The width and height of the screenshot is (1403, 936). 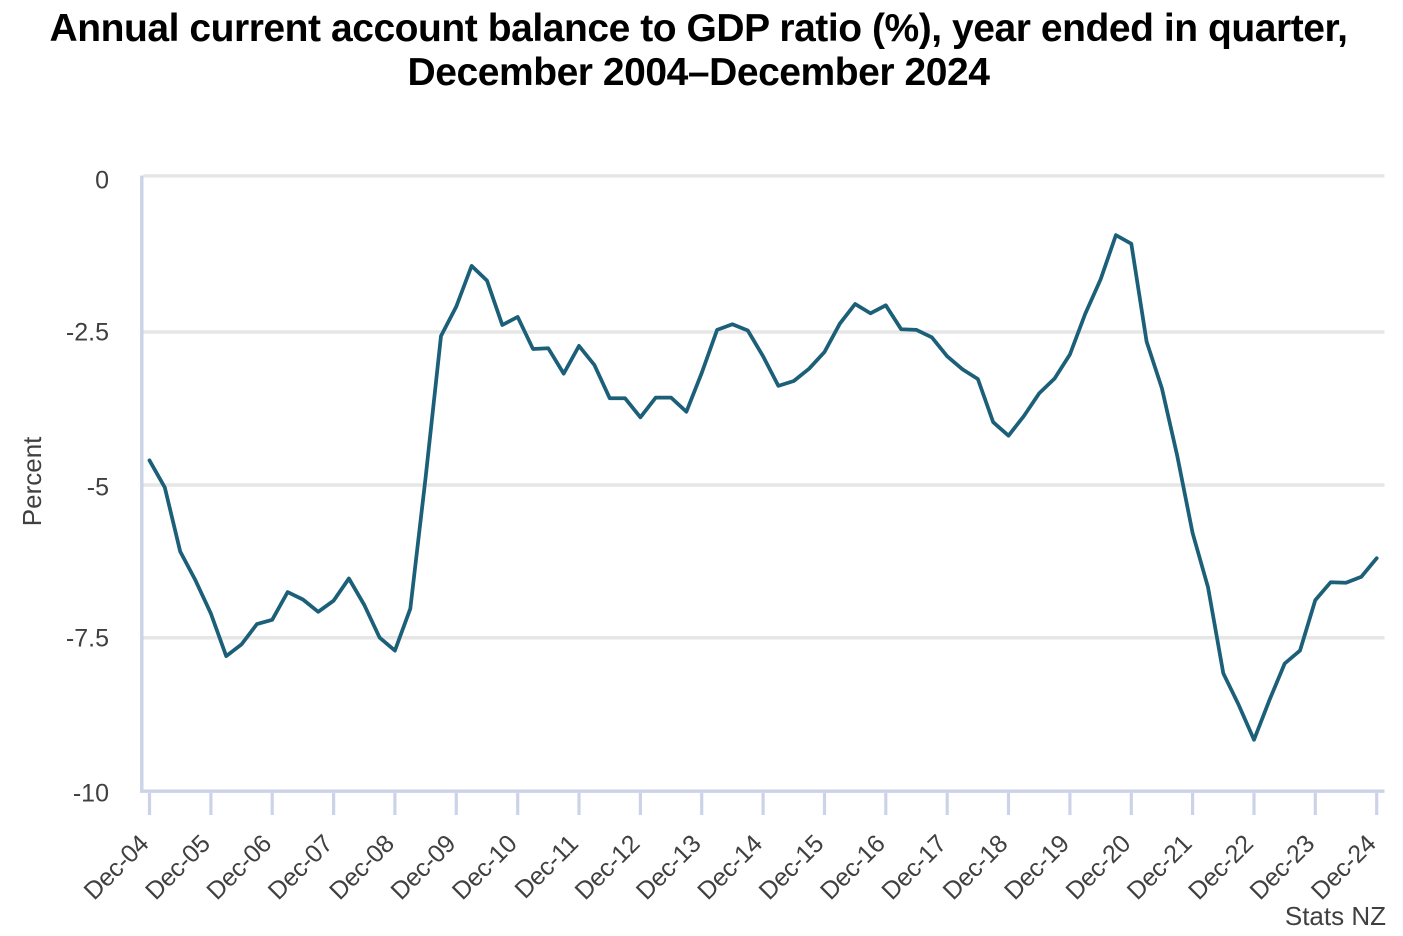 What do you see at coordinates (1344, 867) in the screenshot?
I see `svg-text: Dec-24` at bounding box center [1344, 867].